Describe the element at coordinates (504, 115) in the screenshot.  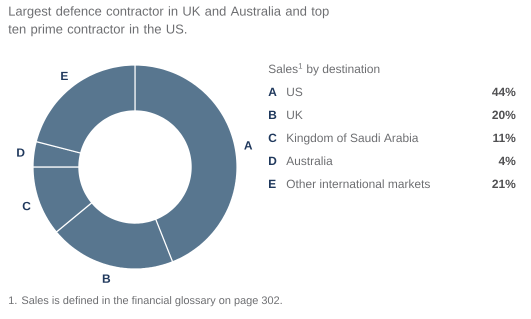
I see `text: 20%` at that location.